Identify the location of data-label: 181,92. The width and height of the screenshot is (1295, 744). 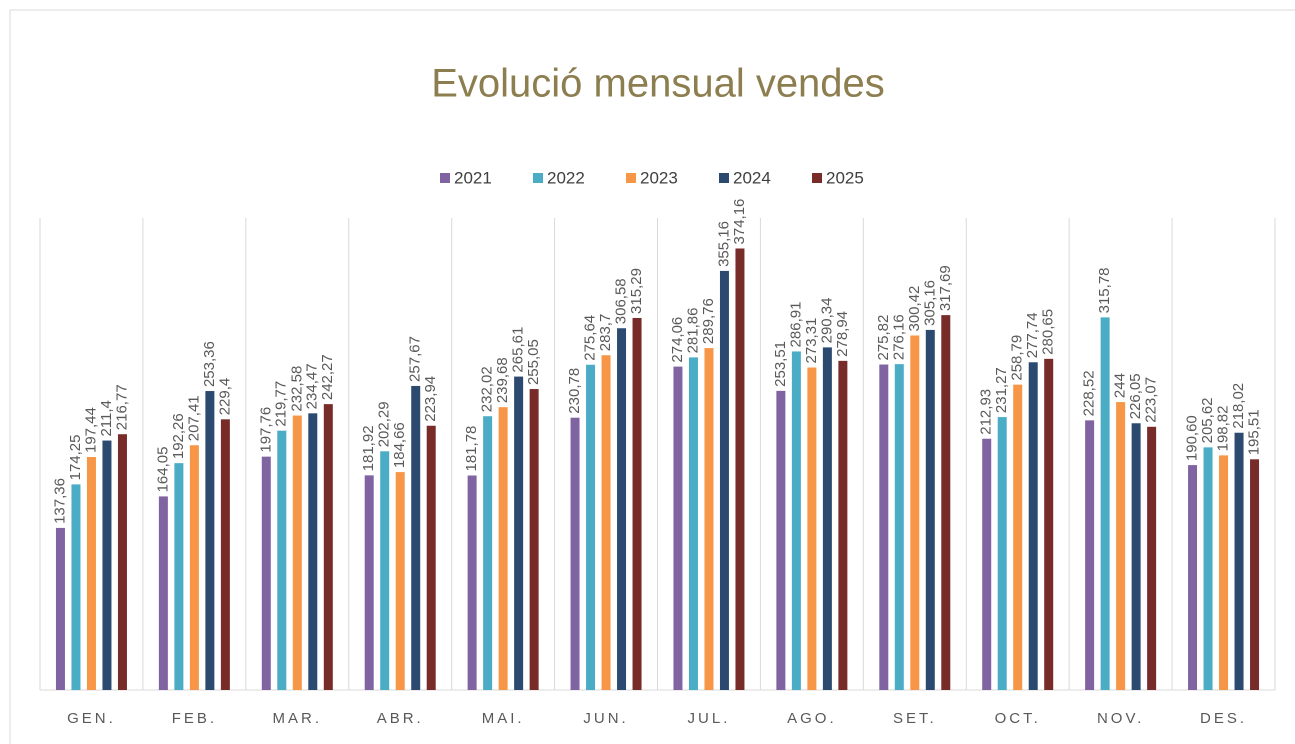
(368, 448).